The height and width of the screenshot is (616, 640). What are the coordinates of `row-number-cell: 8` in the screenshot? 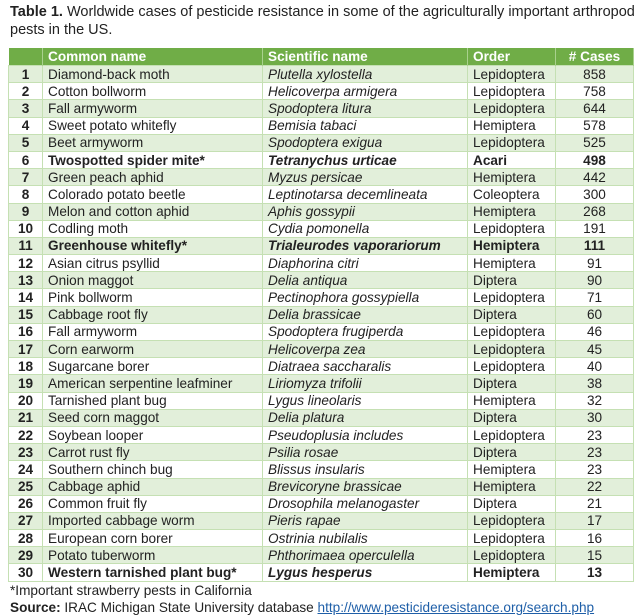 It's located at (25, 194).